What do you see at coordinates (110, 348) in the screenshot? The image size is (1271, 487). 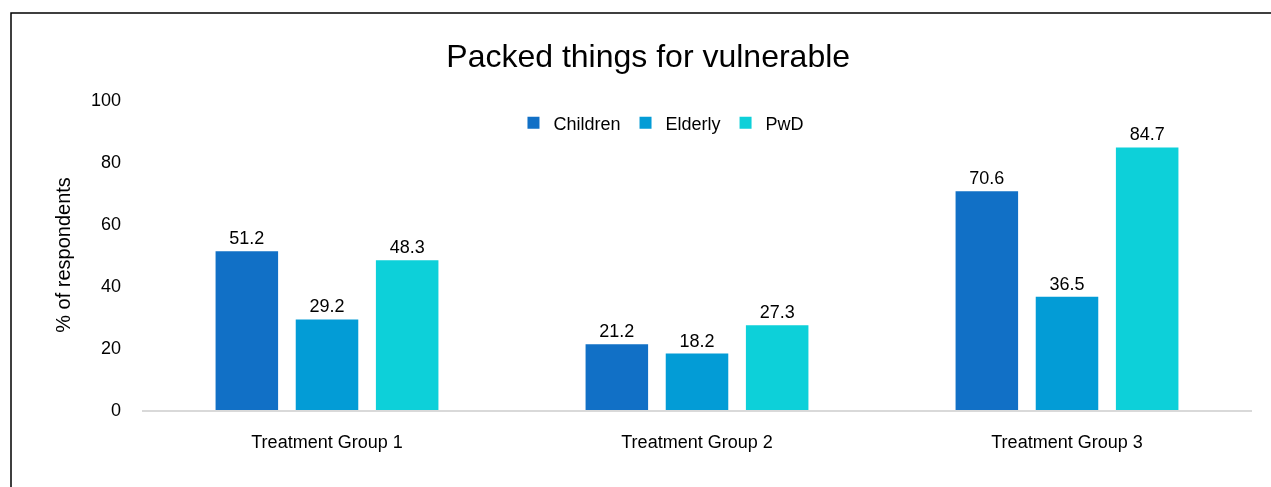 I see `y-tick-label: 20` at bounding box center [110, 348].